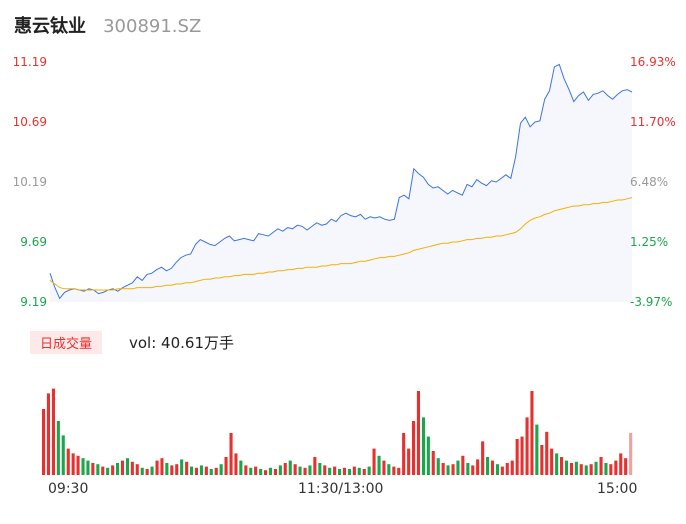 The image size is (686, 524). I want to click on y-tick-price: 10.69, so click(30, 122).